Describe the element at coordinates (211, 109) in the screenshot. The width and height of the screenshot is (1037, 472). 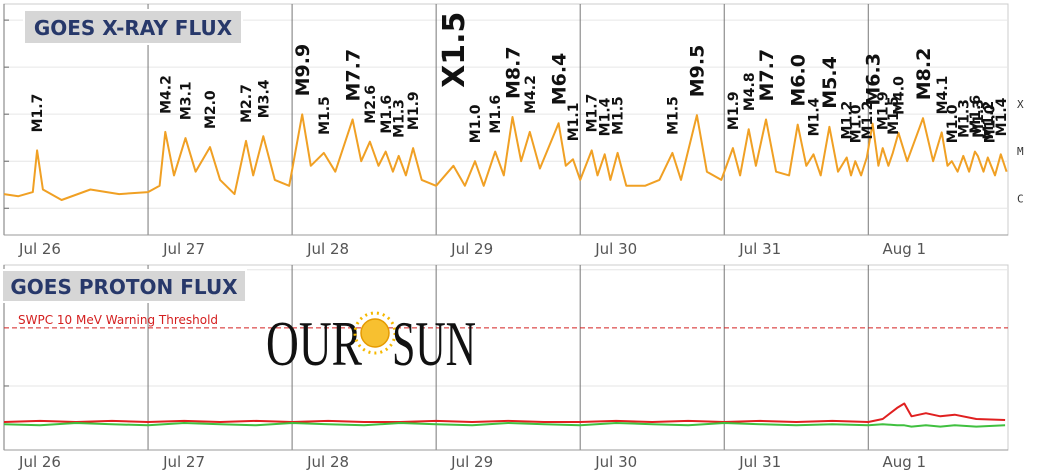
I see `flare-label: M2.0` at that location.